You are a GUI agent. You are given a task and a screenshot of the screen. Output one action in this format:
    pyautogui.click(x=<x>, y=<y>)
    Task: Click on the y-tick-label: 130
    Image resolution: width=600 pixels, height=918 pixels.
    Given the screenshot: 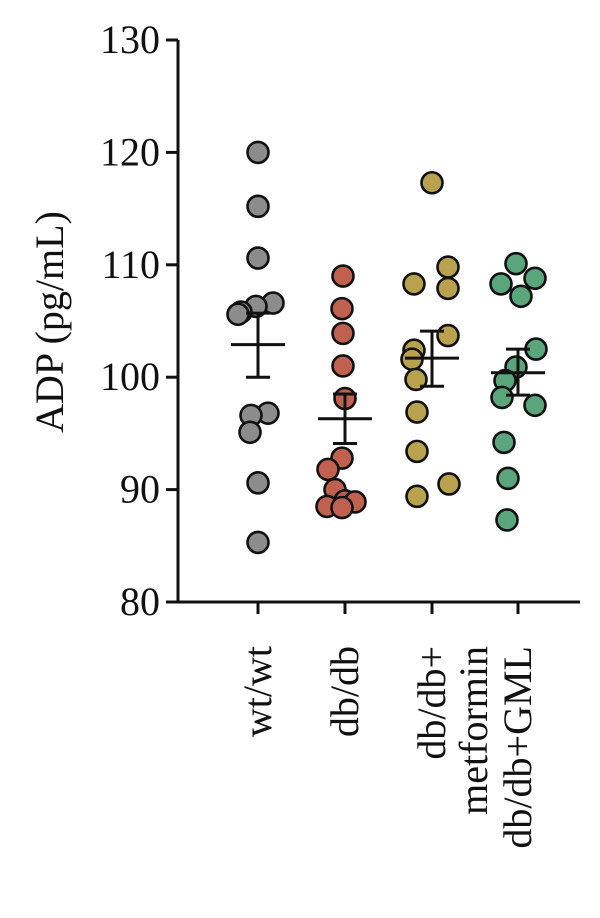 What is the action you would take?
    pyautogui.click(x=130, y=39)
    